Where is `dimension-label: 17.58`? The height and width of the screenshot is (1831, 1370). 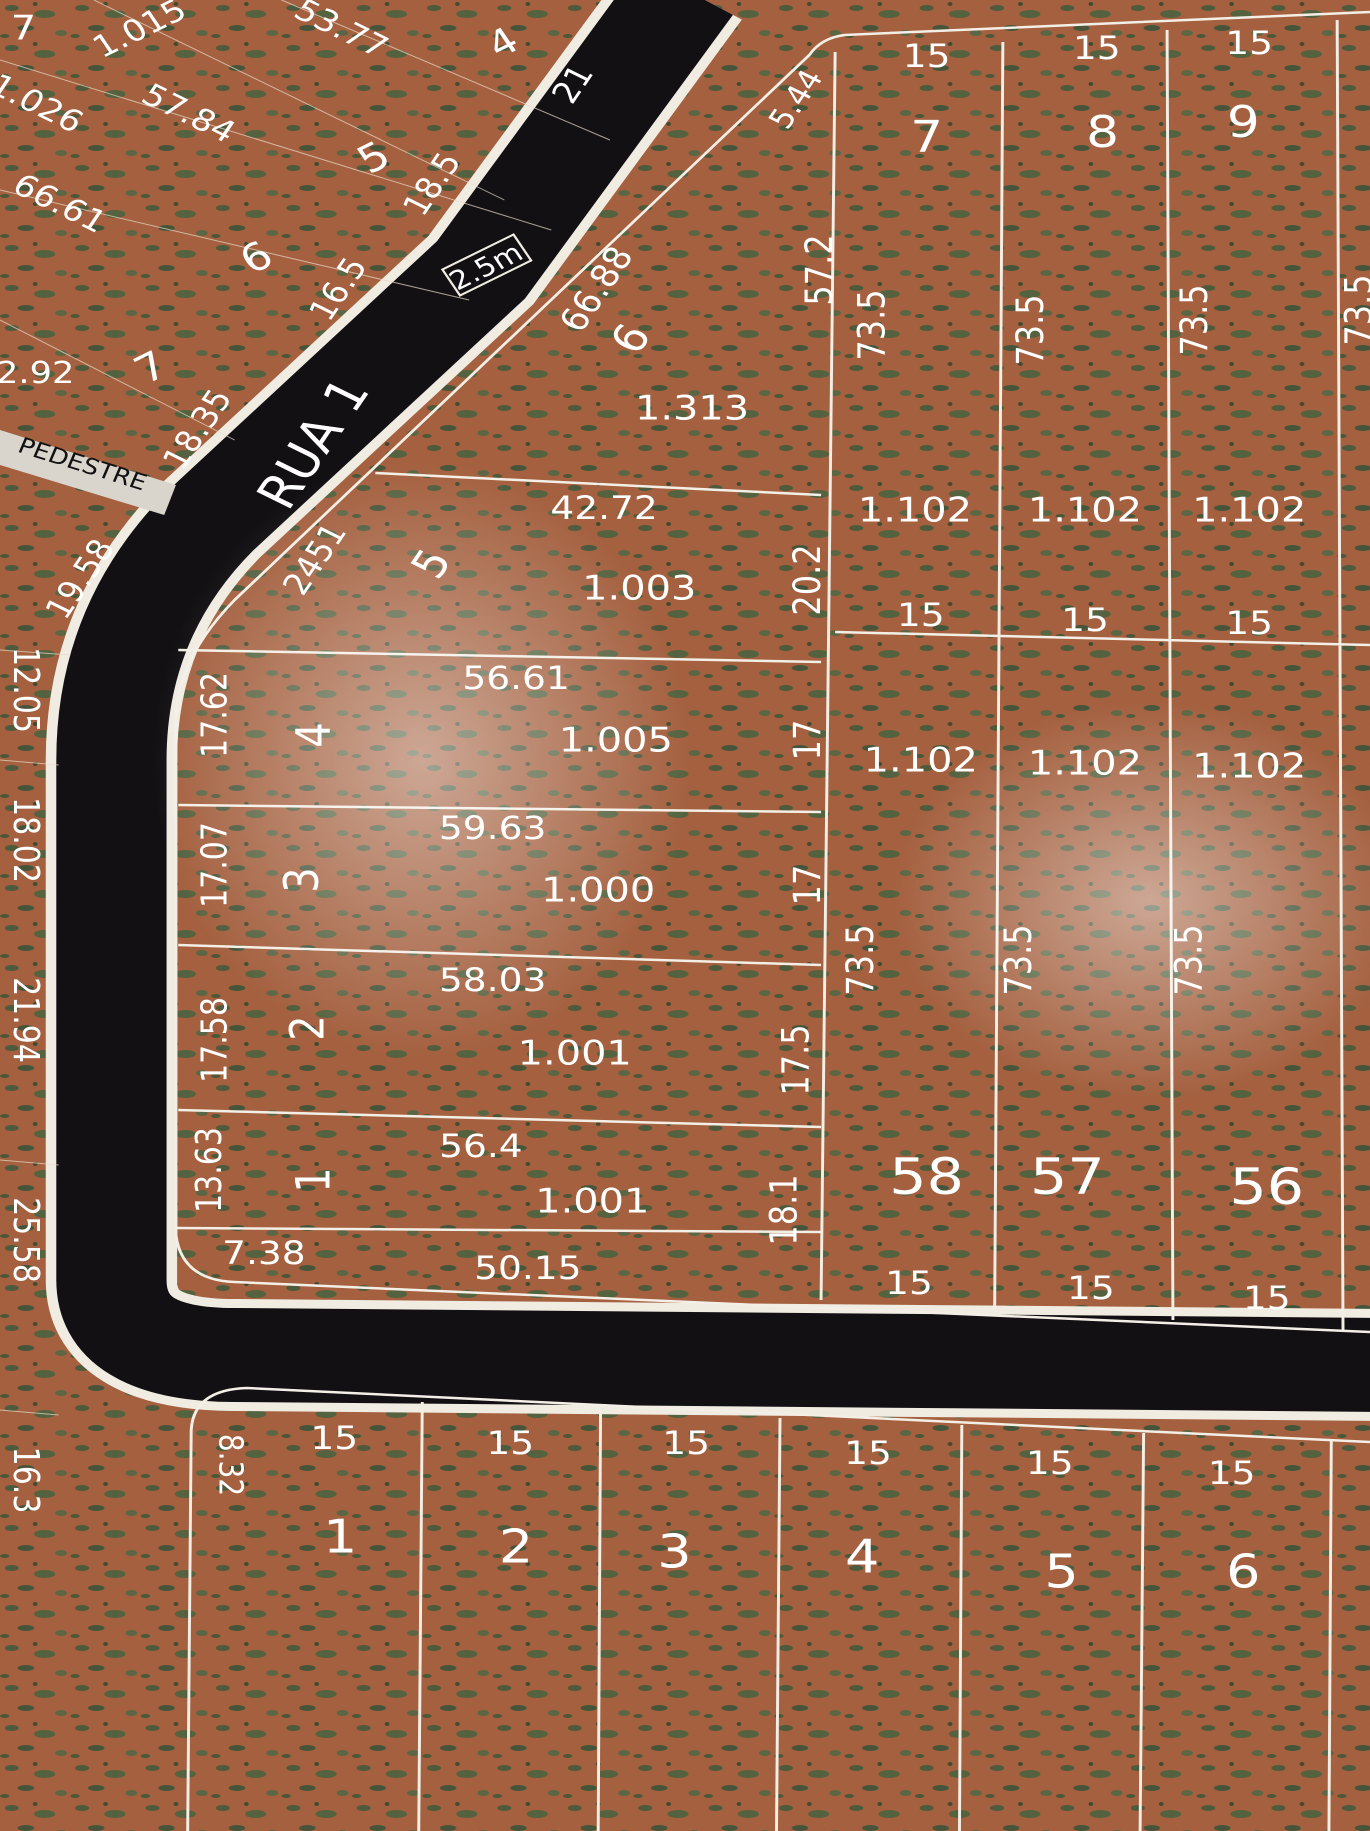
dimension-label: 17.58 is located at coordinates (214, 1040).